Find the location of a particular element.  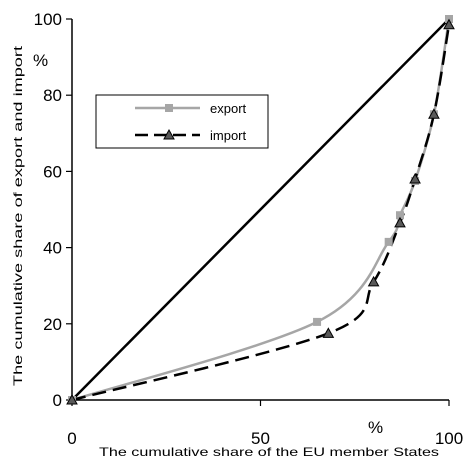

x-tick-label: 100 is located at coordinates (449, 438).